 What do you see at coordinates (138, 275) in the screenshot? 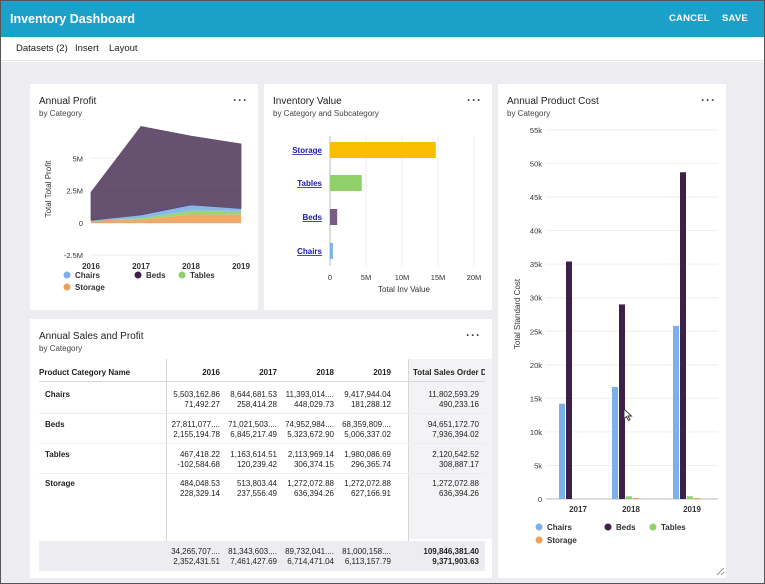
I see `legend-swatch-beds` at bounding box center [138, 275].